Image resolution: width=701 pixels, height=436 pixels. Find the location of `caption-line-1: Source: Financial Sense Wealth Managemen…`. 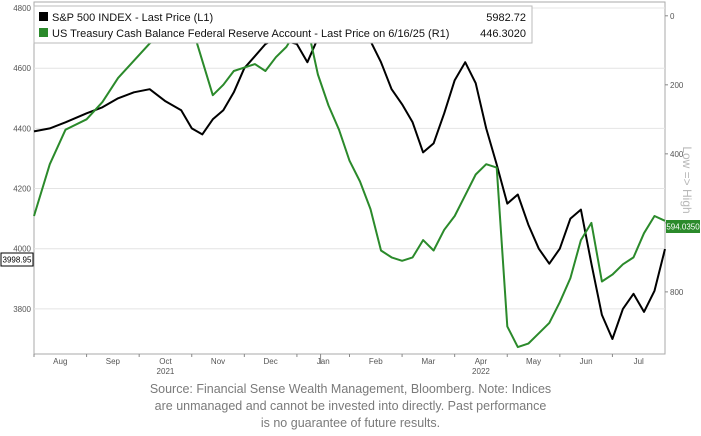

caption-line-1: Source: Financial Sense Wealth Managemen… is located at coordinates (350, 389).